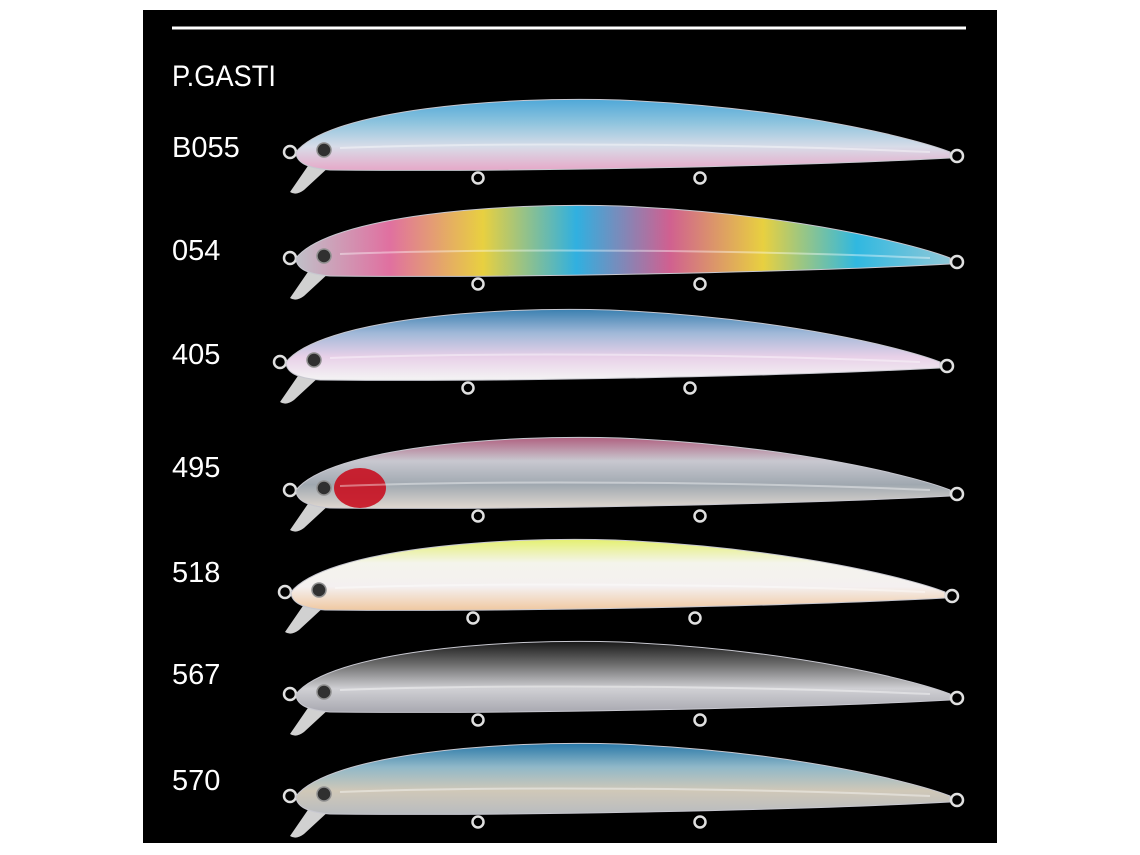 Image resolution: width=1140 pixels, height=855 pixels. Describe the element at coordinates (196, 573) in the screenshot. I see `lure-code: 518` at that location.